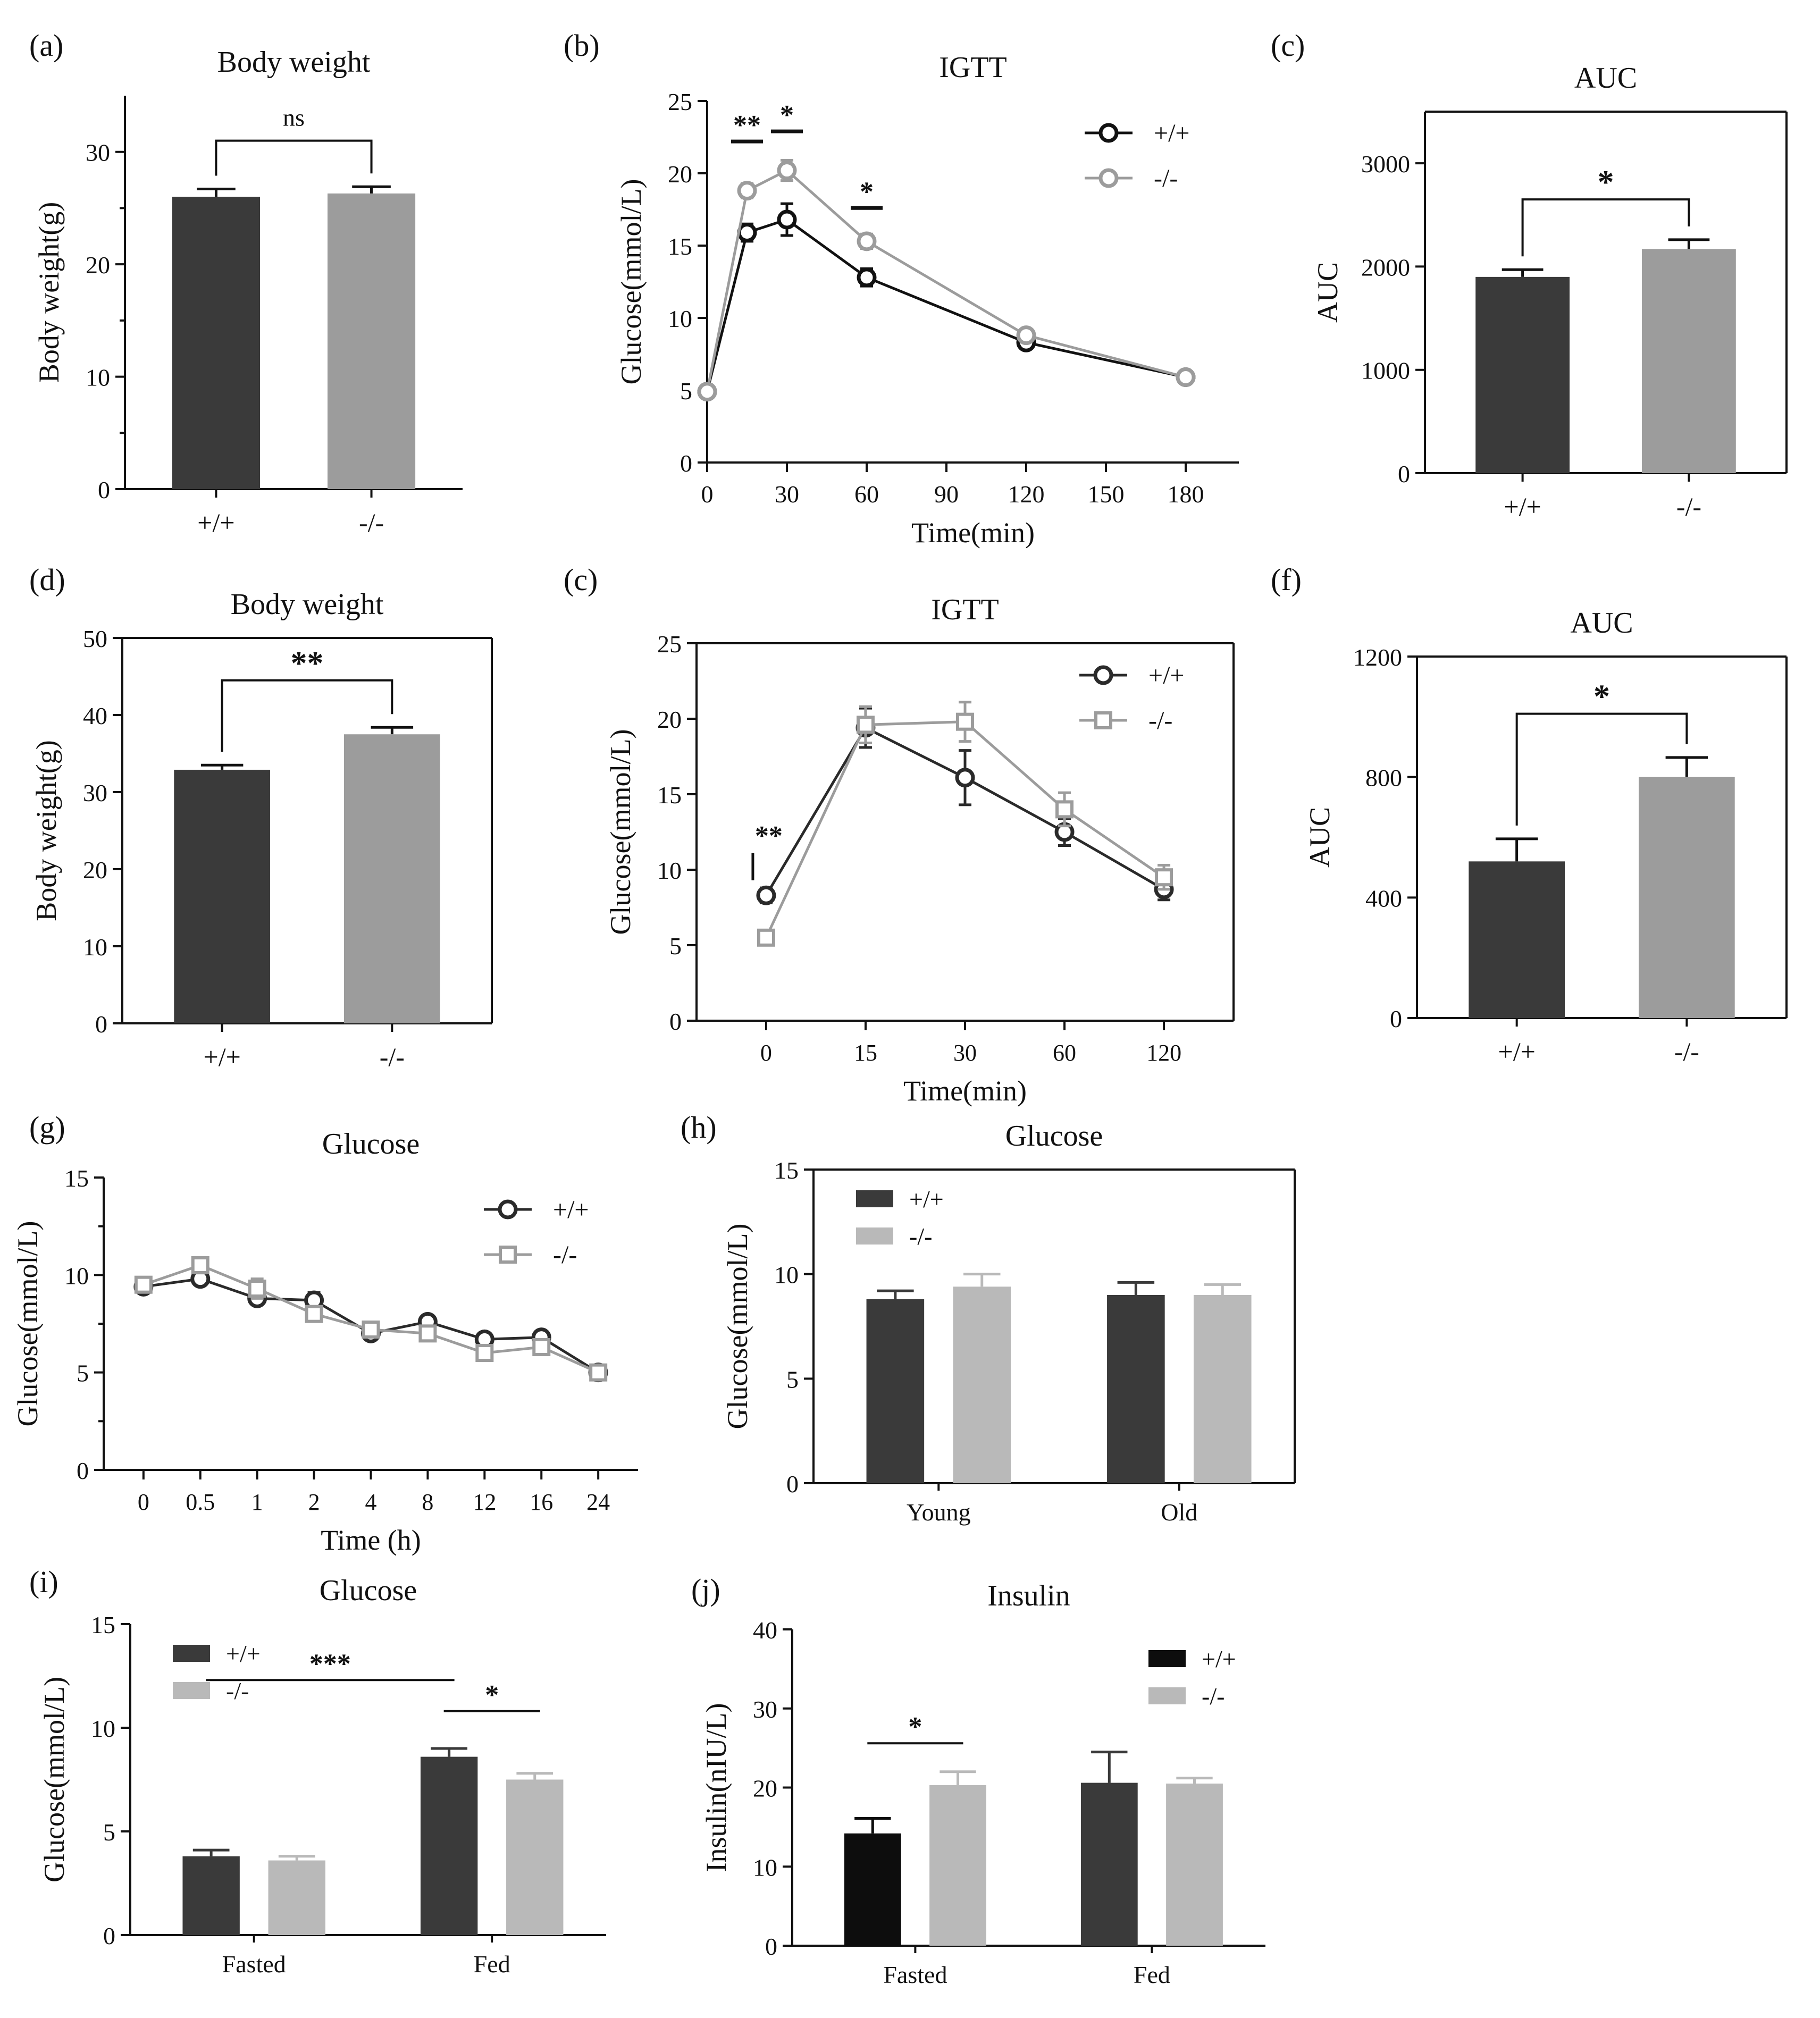 This screenshot has height=2018, width=1820. Describe the element at coordinates (915, 1974) in the screenshot. I see `x-tick-label: Fasted` at that location.